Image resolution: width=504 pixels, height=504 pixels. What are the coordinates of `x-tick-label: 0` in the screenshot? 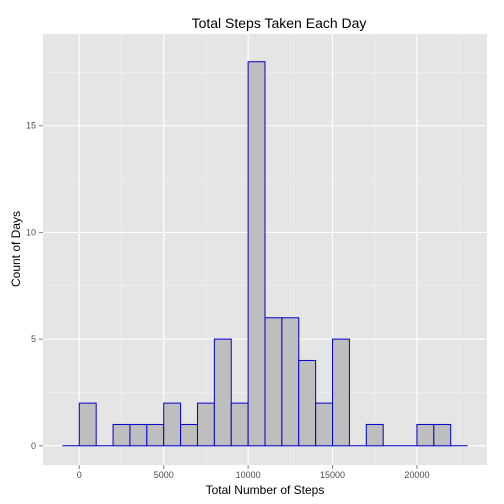 It's located at (79, 475).